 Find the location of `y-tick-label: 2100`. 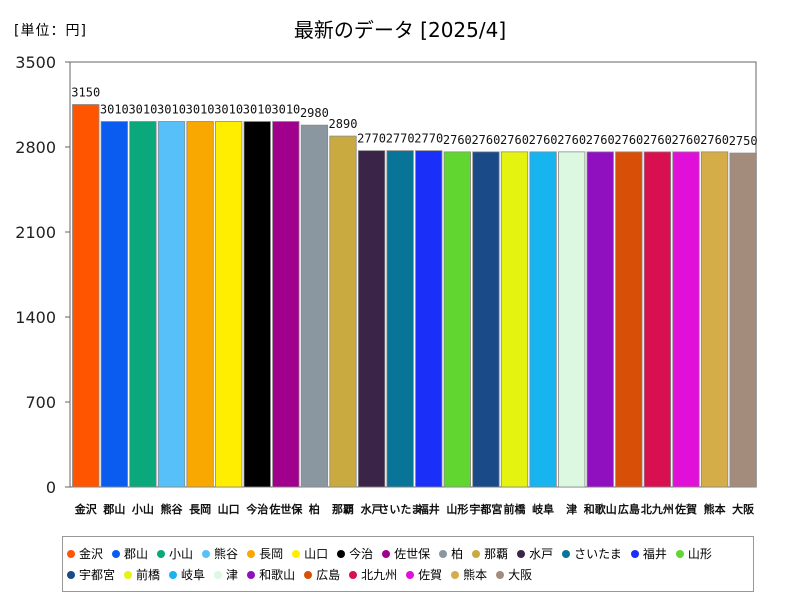

y-tick-label: 2100 is located at coordinates (35, 232).